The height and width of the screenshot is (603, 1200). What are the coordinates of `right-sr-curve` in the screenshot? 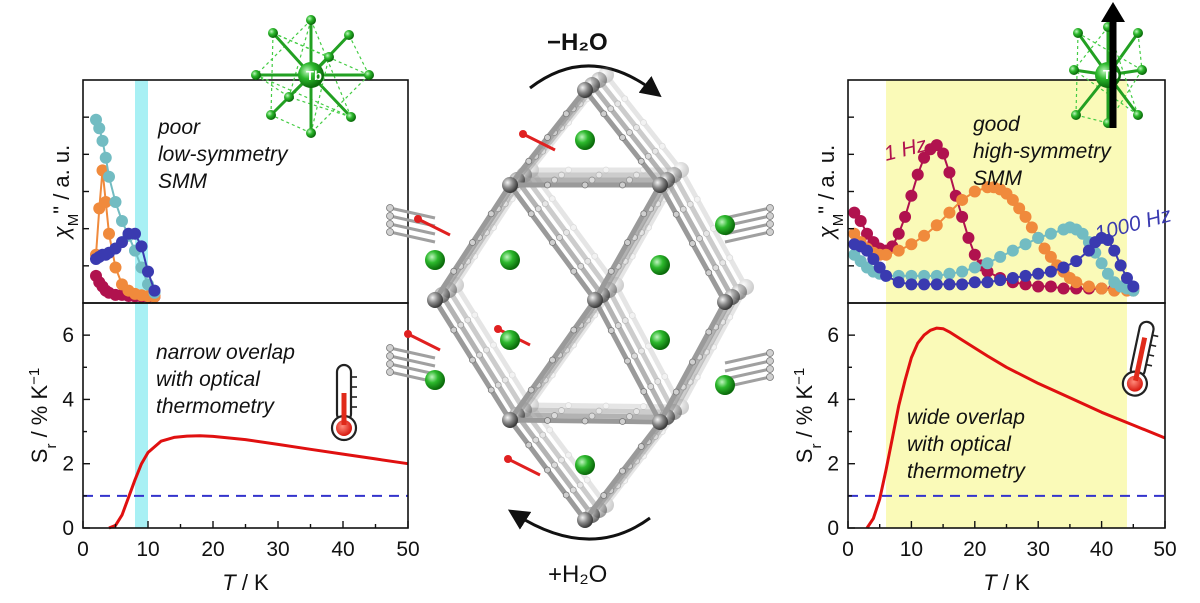 It's located at (1015, 427).